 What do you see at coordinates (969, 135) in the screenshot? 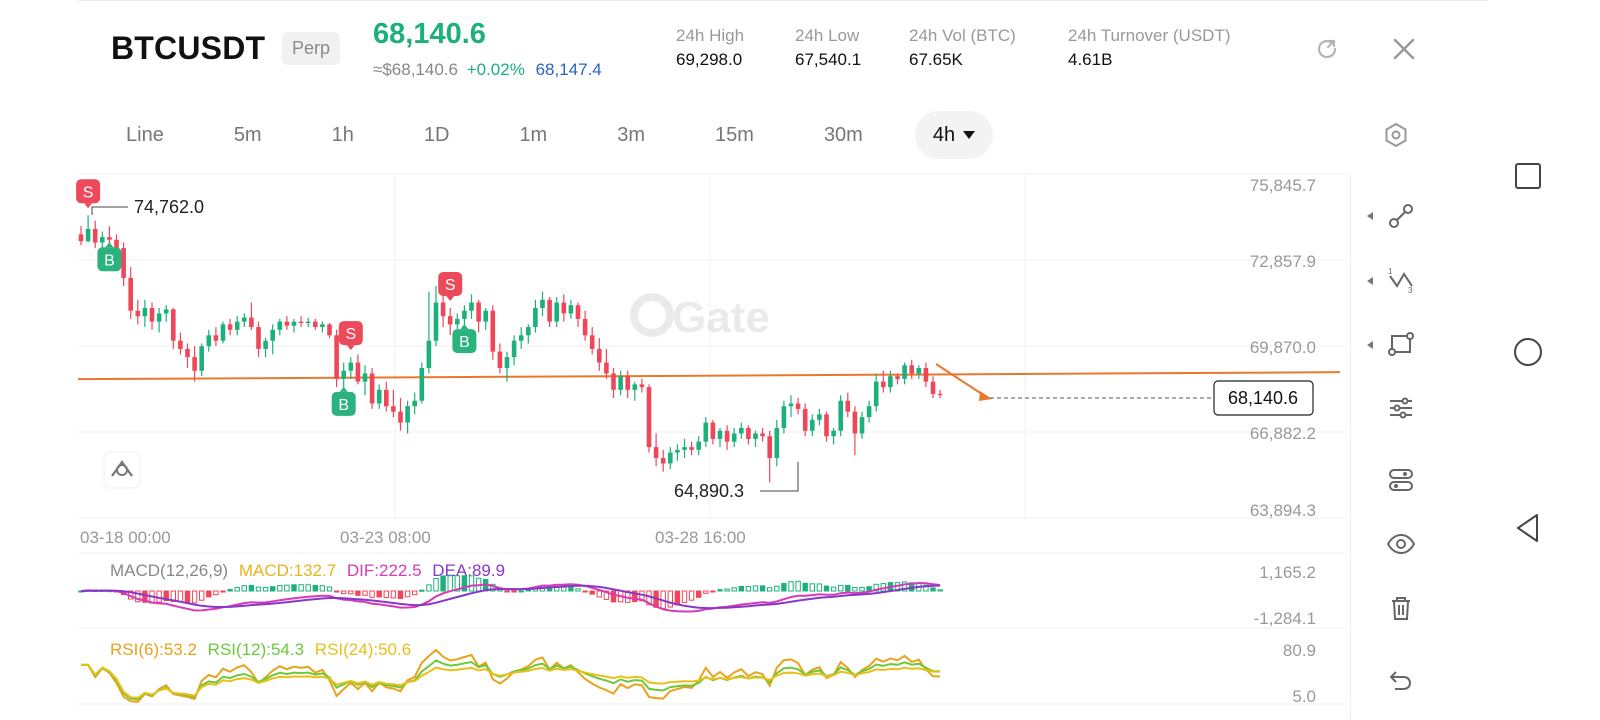
I see `chevron-down-icon` at bounding box center [969, 135].